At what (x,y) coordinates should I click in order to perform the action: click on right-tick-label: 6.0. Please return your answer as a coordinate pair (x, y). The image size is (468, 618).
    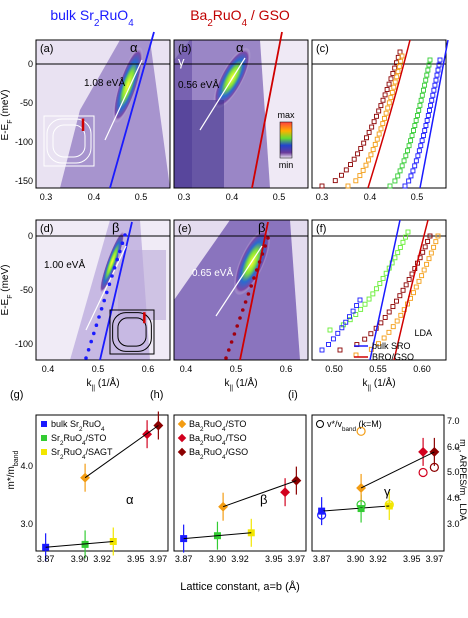
    Looking at the image, I should click on (453, 447).